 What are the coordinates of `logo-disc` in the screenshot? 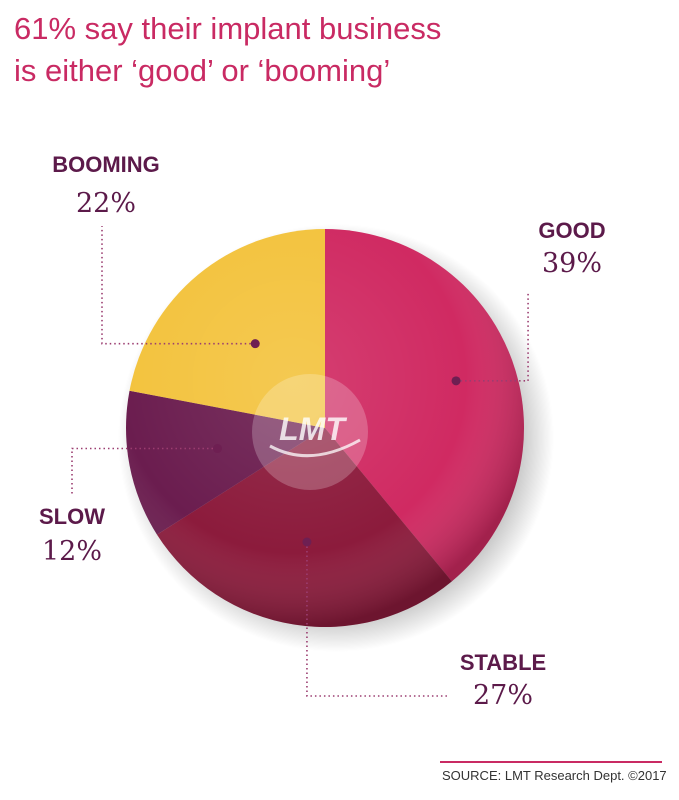 It's located at (310, 432).